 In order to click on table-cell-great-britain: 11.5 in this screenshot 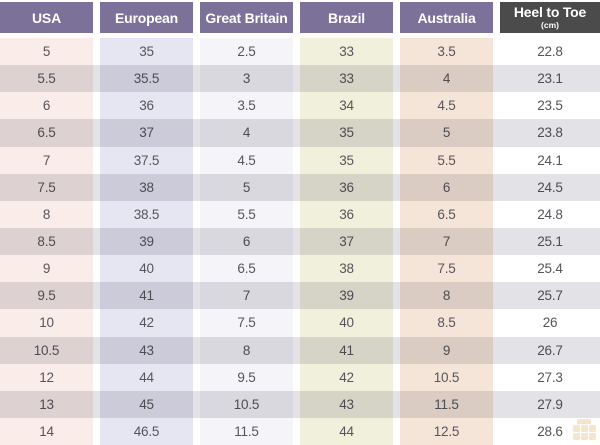, I will do `click(250, 431)`.